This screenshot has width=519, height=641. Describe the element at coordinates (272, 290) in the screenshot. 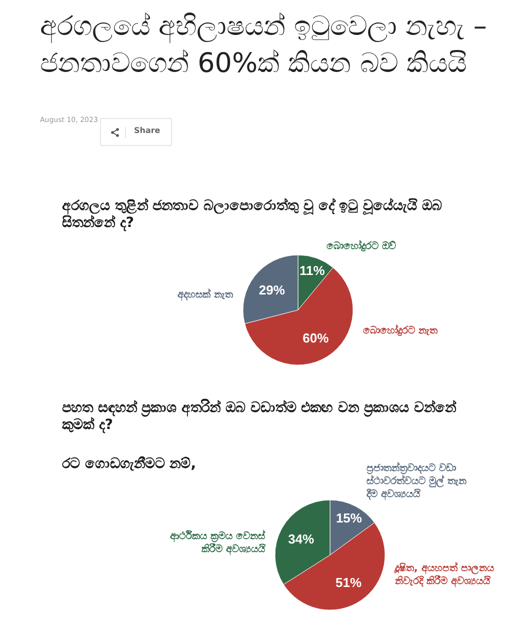

I see `data-label: 29%` at that location.